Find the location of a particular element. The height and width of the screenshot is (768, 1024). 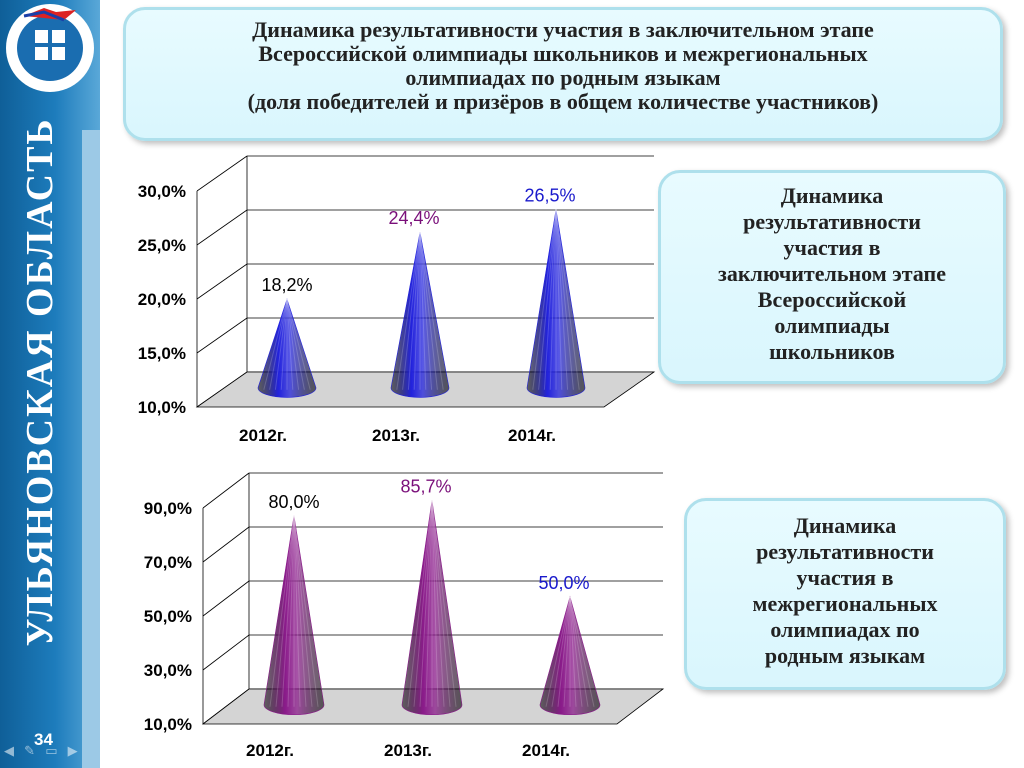

title-line: олимпиадах по родным языкам is located at coordinates (563, 77).